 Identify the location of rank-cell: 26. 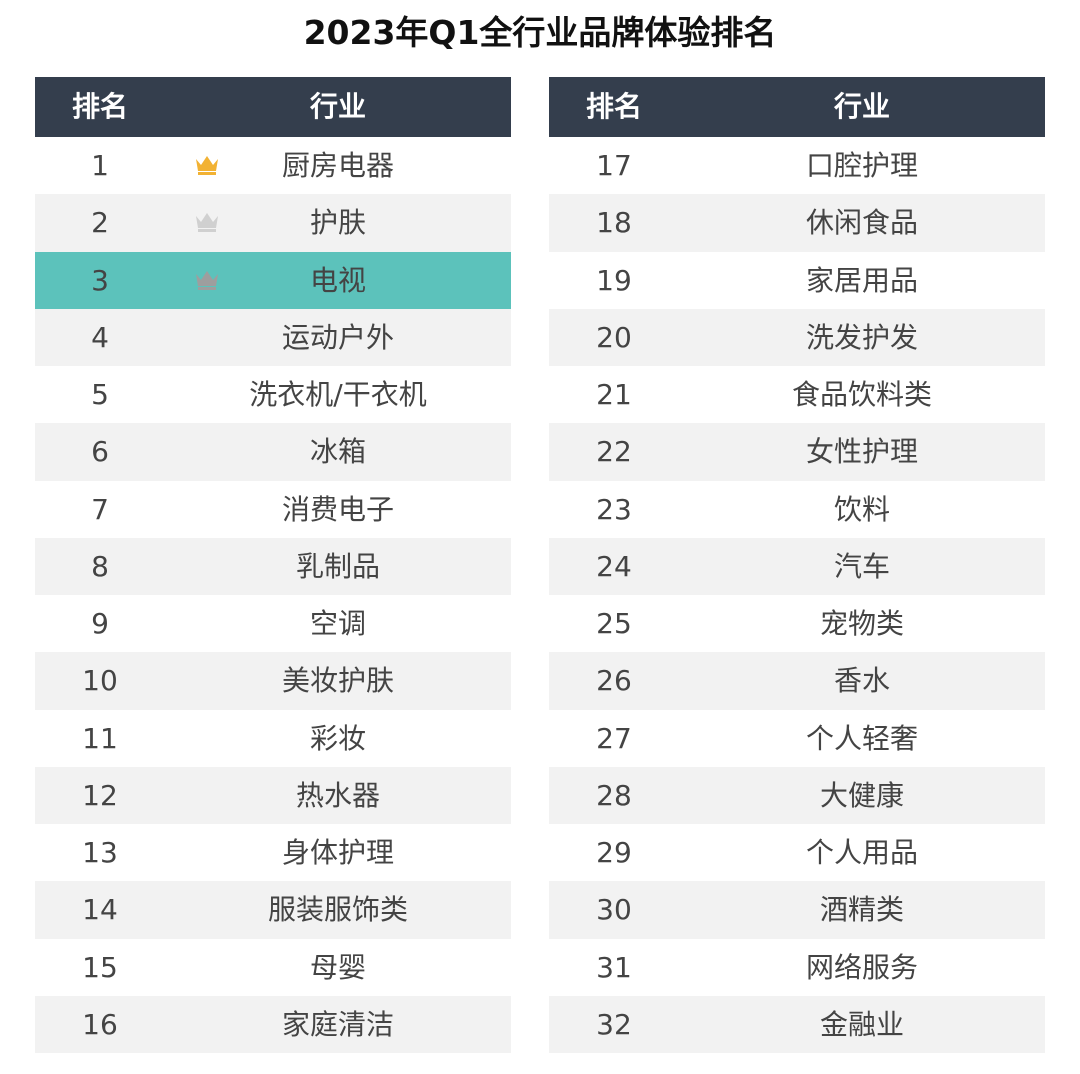
(614, 681).